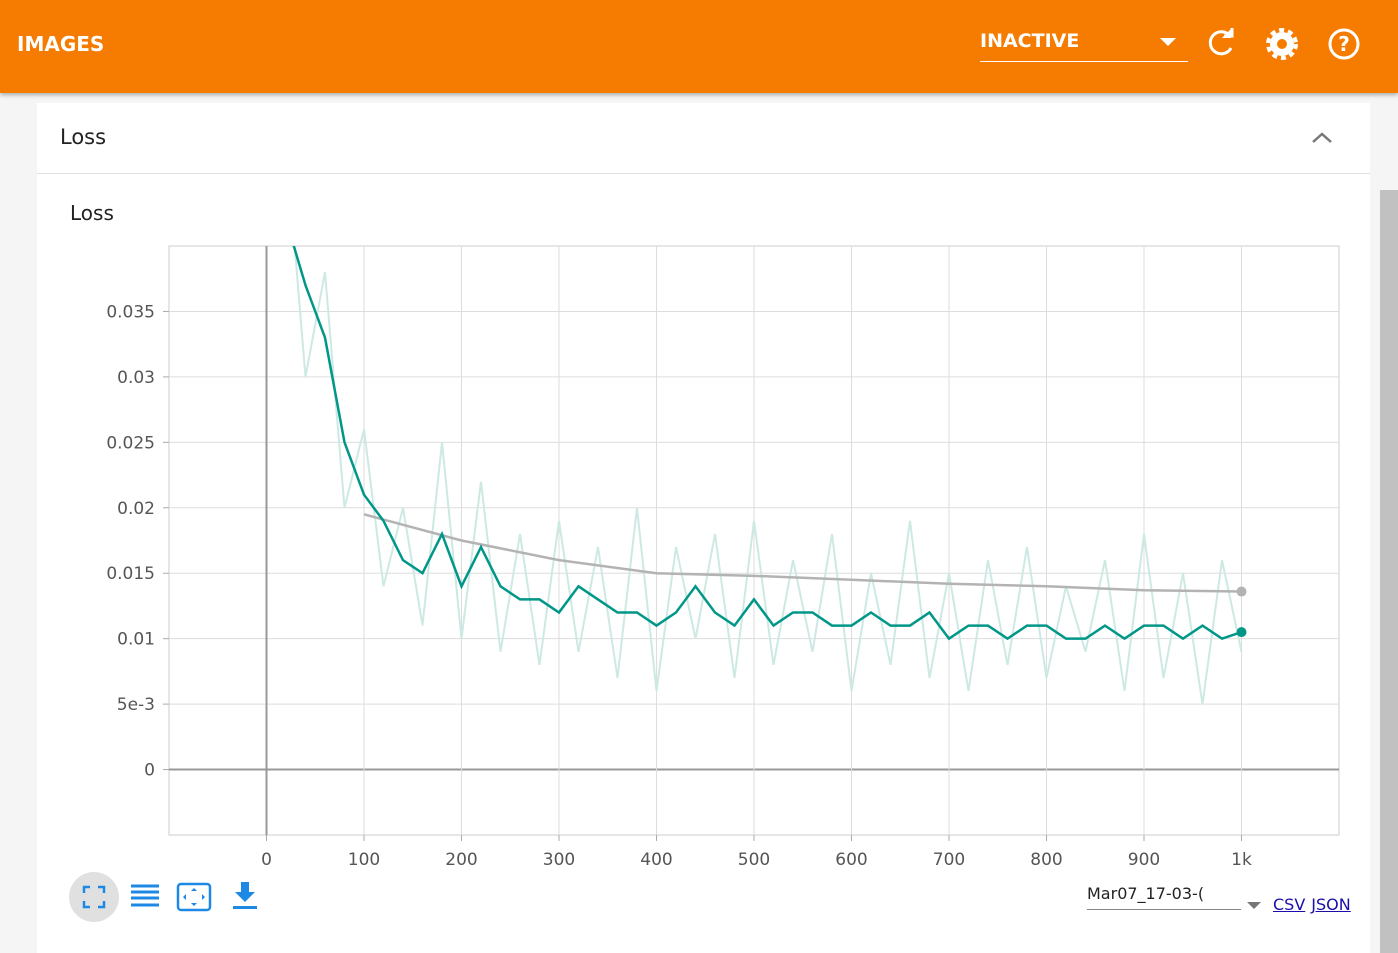 The width and height of the screenshot is (1398, 953). I want to click on help-button: ?, so click(1344, 44).